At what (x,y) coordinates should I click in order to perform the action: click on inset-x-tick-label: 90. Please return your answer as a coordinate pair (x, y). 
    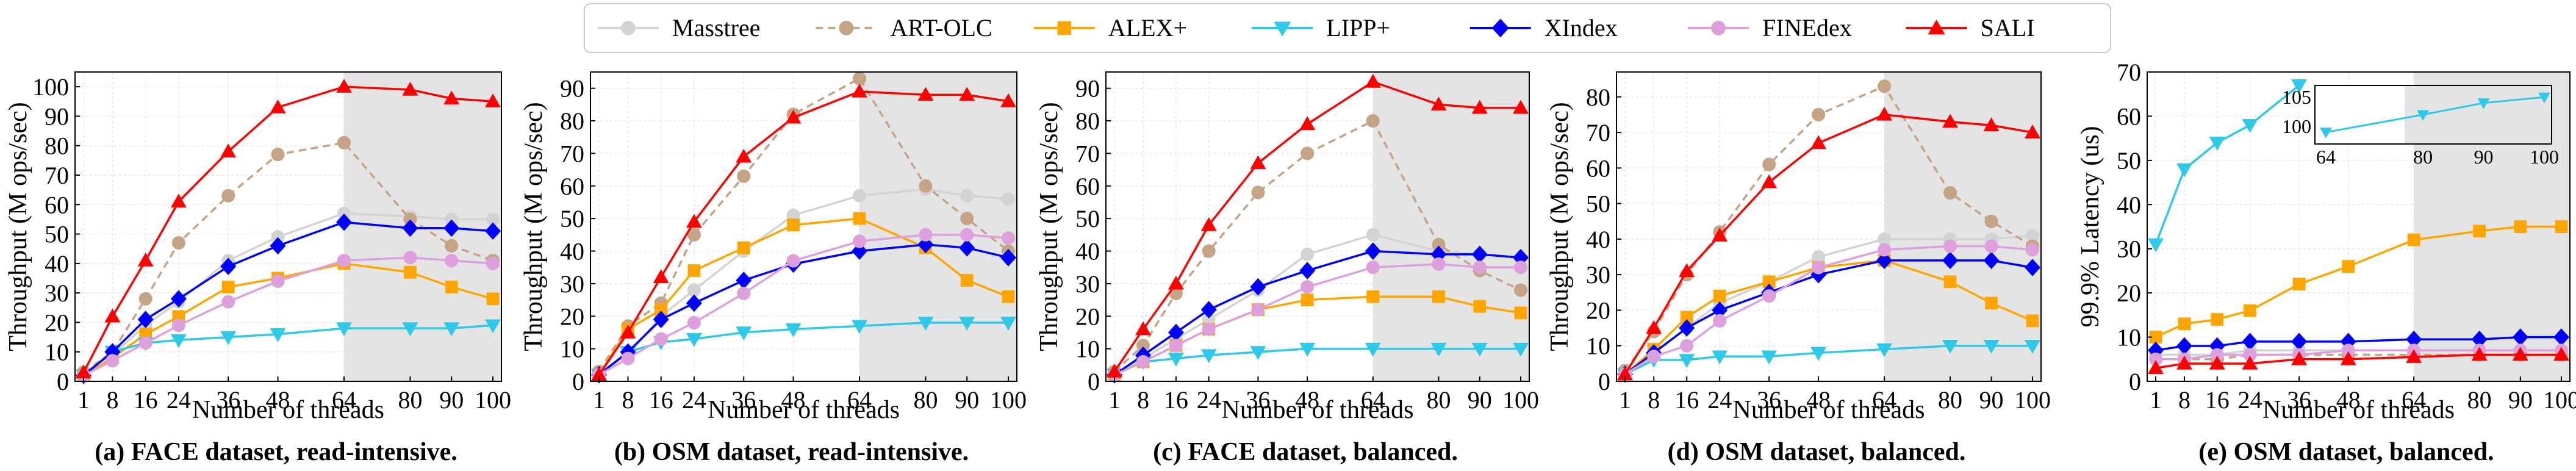
    Looking at the image, I should click on (2484, 157).